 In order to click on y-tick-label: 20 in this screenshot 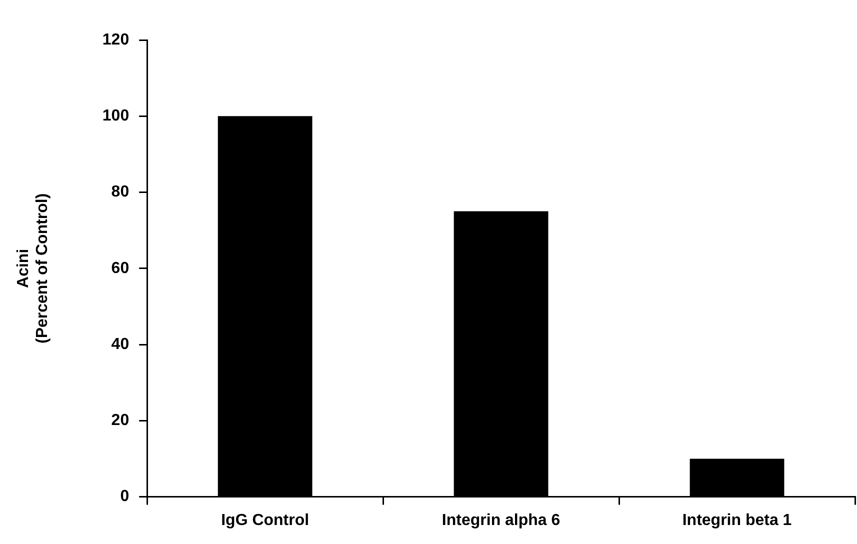, I will do `click(120, 421)`.